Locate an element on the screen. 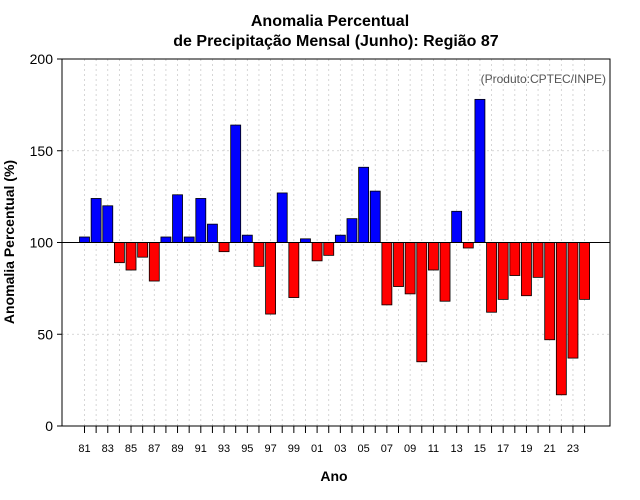 The width and height of the screenshot is (640, 500). bar-1994 is located at coordinates (236, 183).